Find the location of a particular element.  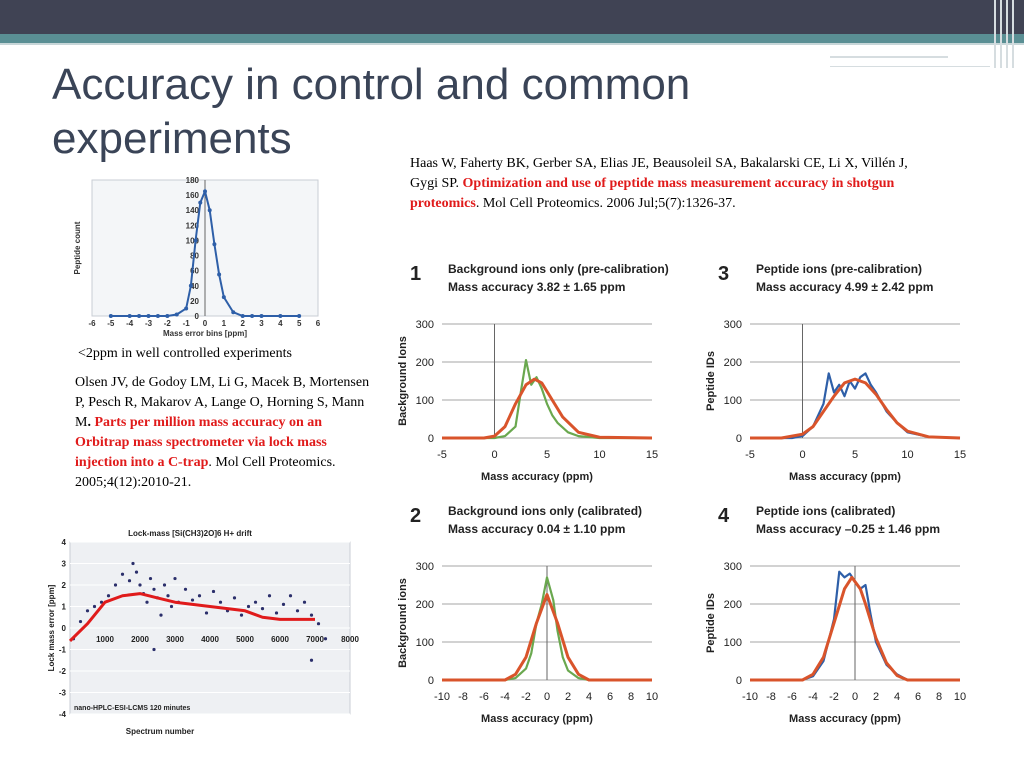

x-tick-label: 5000 is located at coordinates (245, 639).